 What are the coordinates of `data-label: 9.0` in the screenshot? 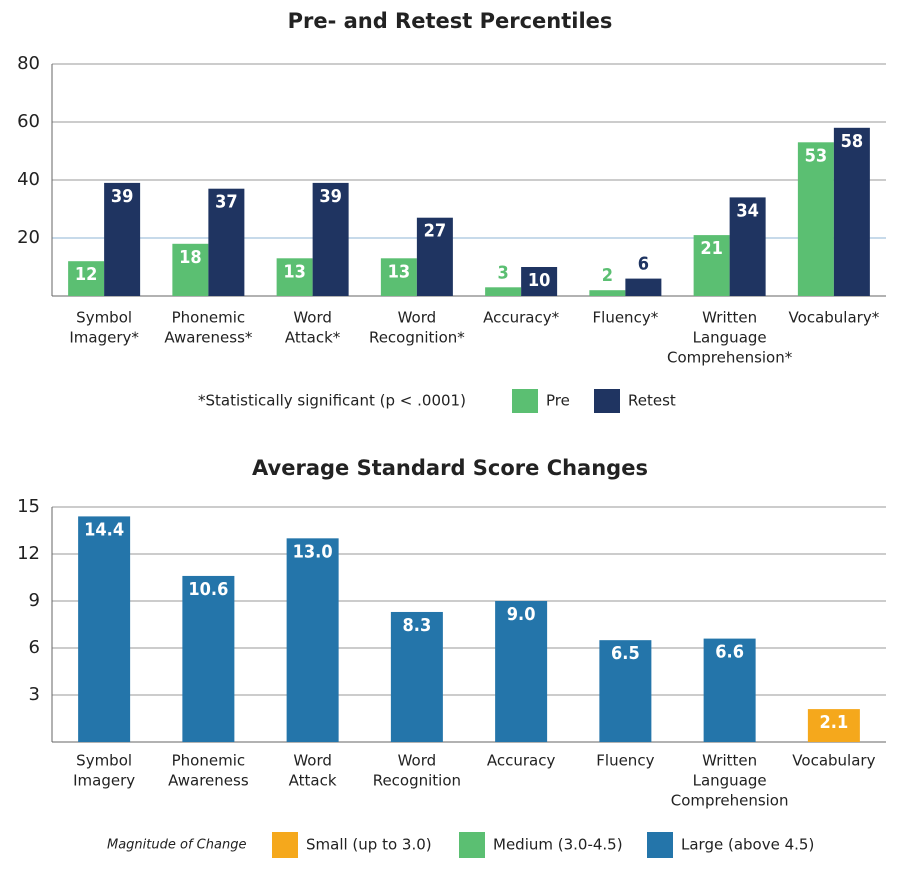 It's located at (521, 614).